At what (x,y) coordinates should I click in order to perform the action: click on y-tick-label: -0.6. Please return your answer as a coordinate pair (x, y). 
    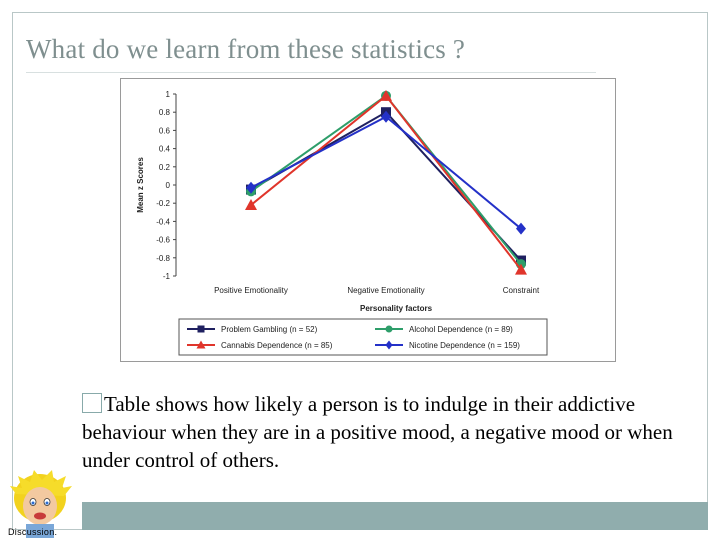
    Looking at the image, I should click on (163, 240).